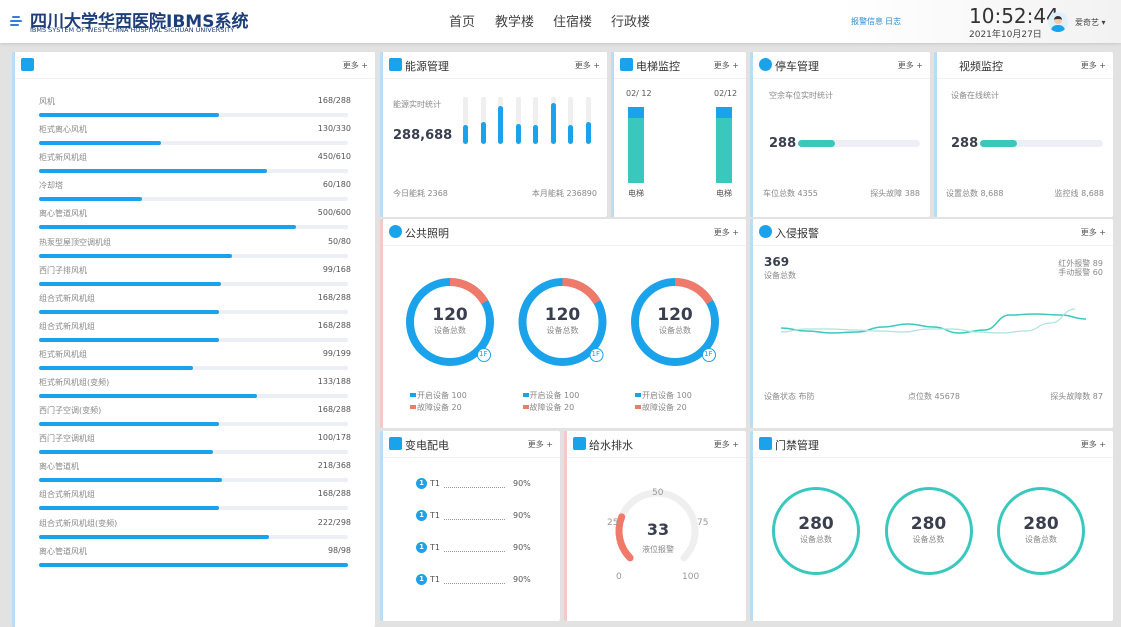 The height and width of the screenshot is (627, 1121). I want to click on nav-home: 首页, so click(462, 22).